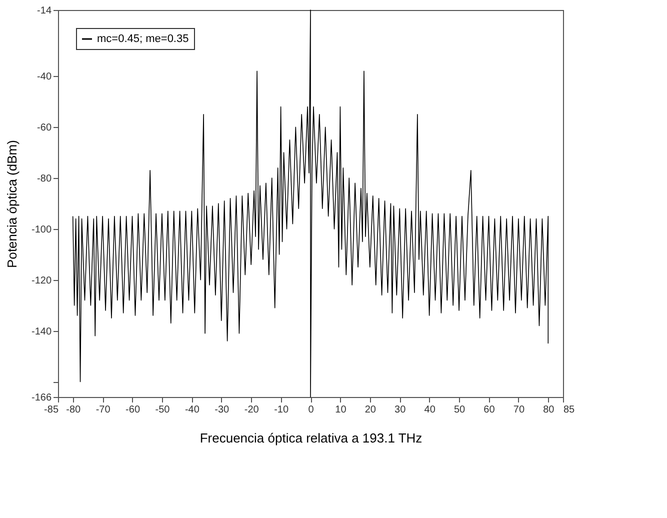 This screenshot has height=518, width=667. What do you see at coordinates (370, 410) in the screenshot?
I see `x-tick-label: 20` at bounding box center [370, 410].